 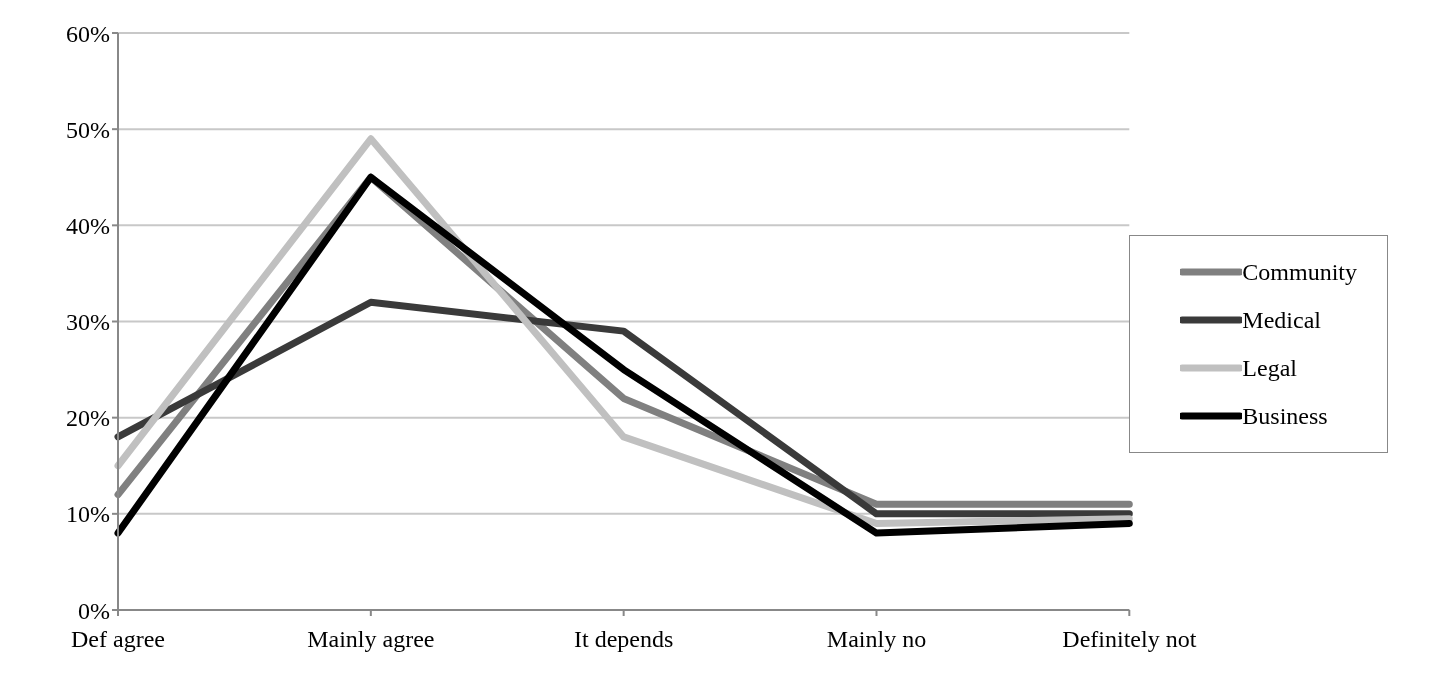 What do you see at coordinates (88, 225) in the screenshot?
I see `y-tick-label: 40%` at bounding box center [88, 225].